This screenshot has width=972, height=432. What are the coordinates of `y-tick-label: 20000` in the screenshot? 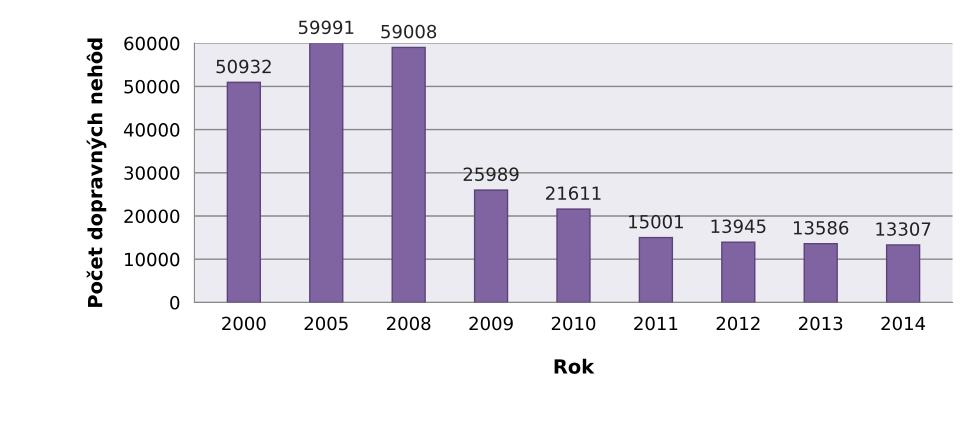 It's located at (152, 216).